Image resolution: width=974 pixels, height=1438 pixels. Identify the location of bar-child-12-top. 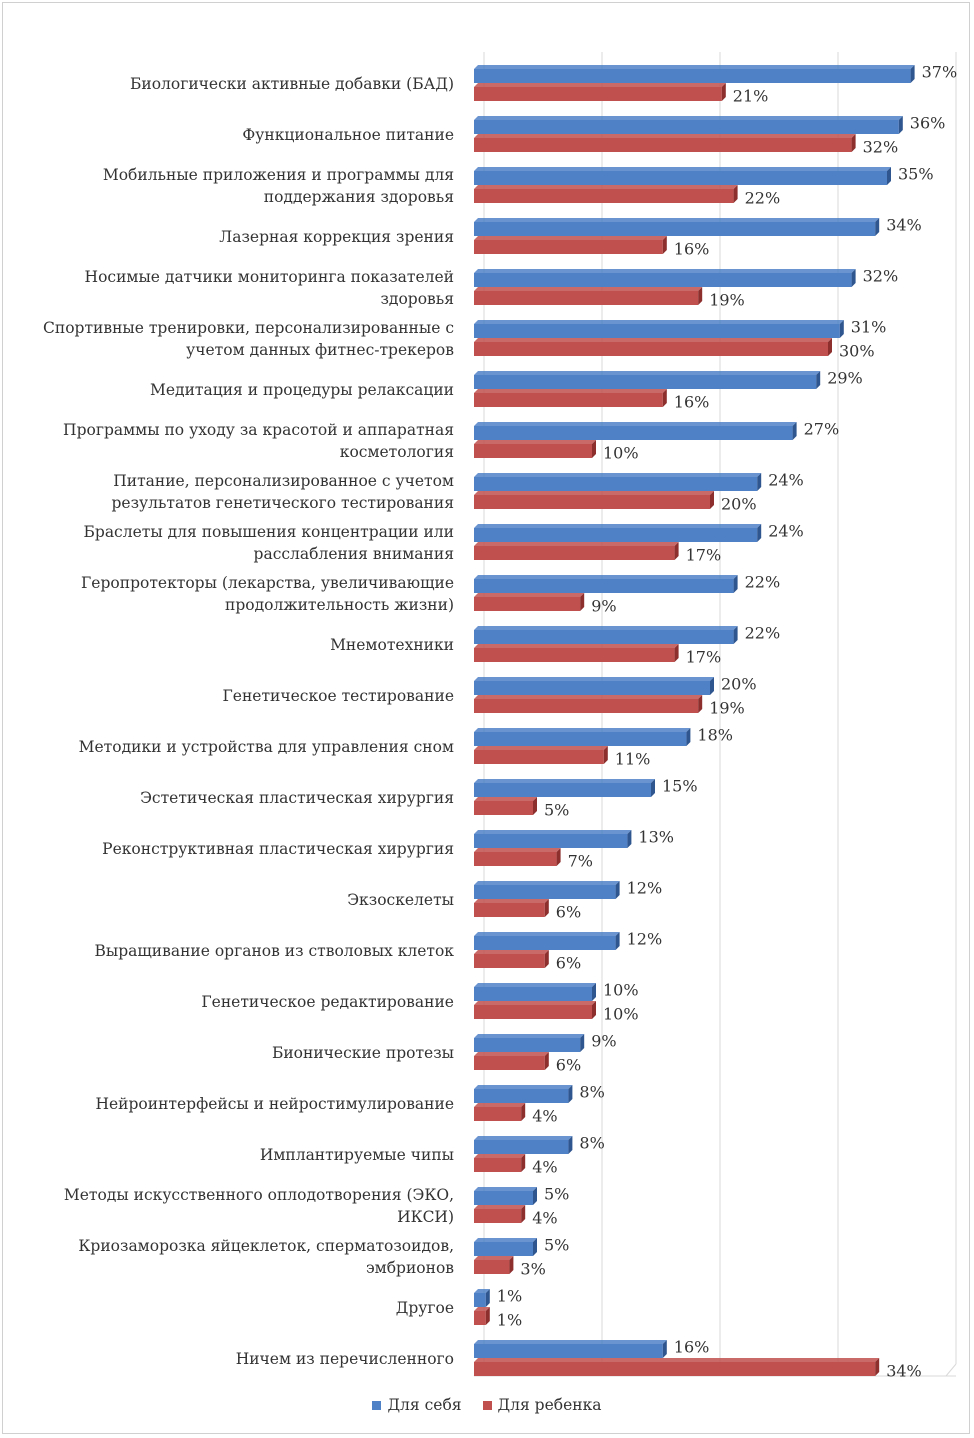
(588, 697).